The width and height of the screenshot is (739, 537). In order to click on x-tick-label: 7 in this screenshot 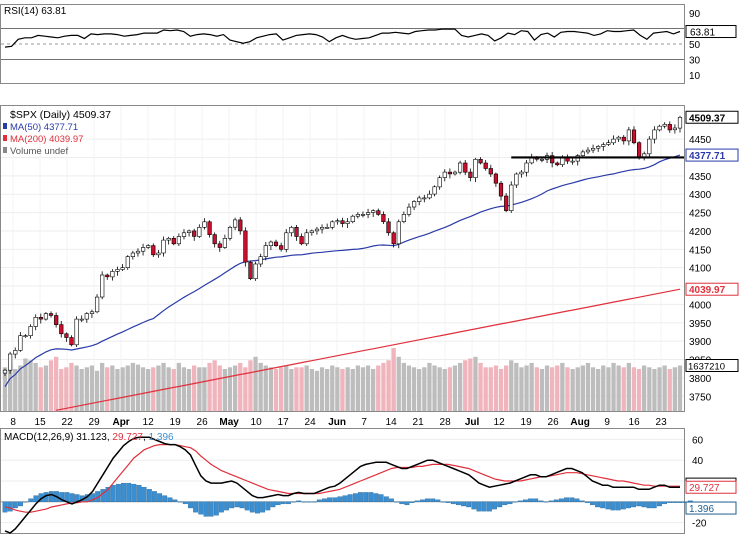, I will do `click(364, 422)`.